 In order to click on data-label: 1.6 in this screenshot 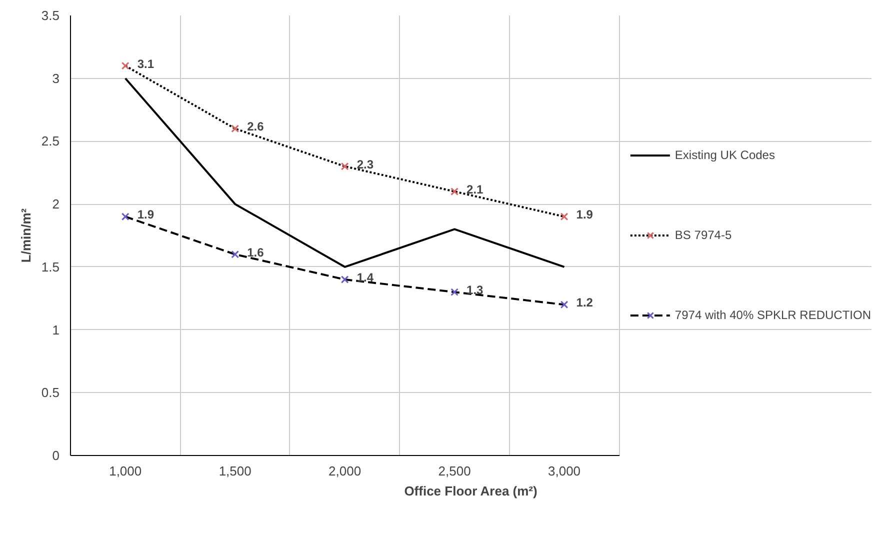, I will do `click(255, 252)`.